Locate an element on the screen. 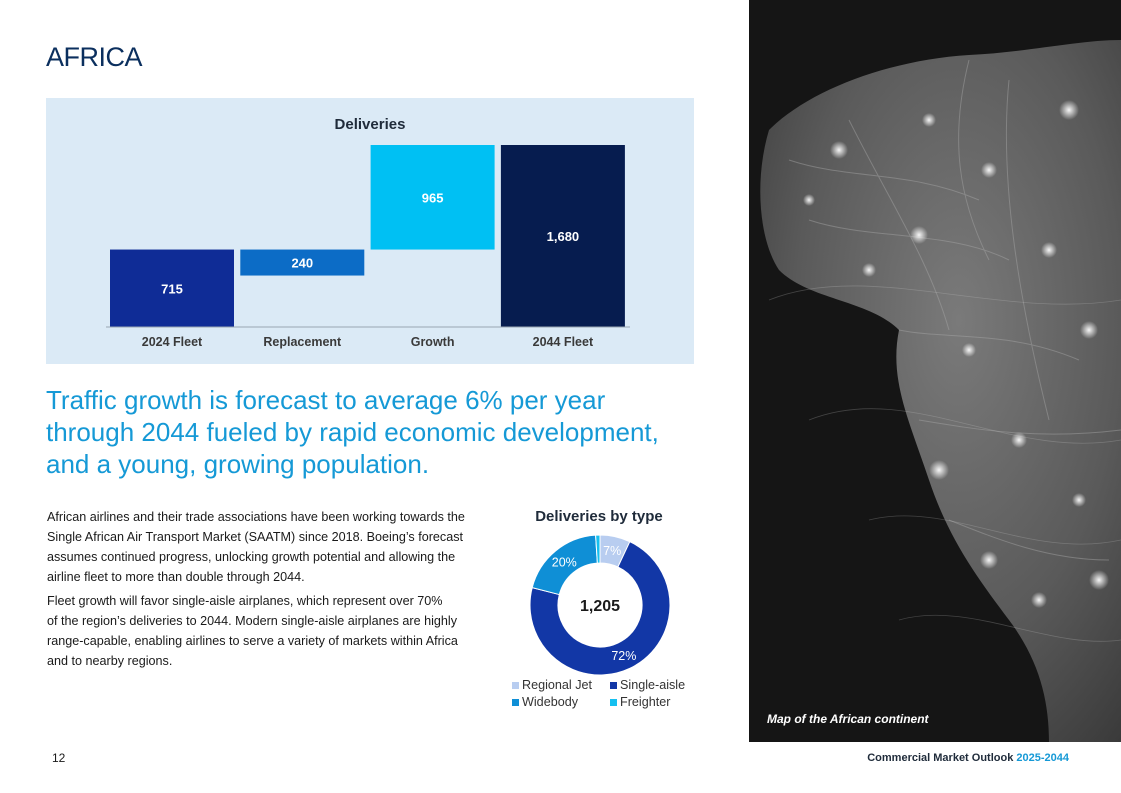  bar-growth is located at coordinates (432, 197).